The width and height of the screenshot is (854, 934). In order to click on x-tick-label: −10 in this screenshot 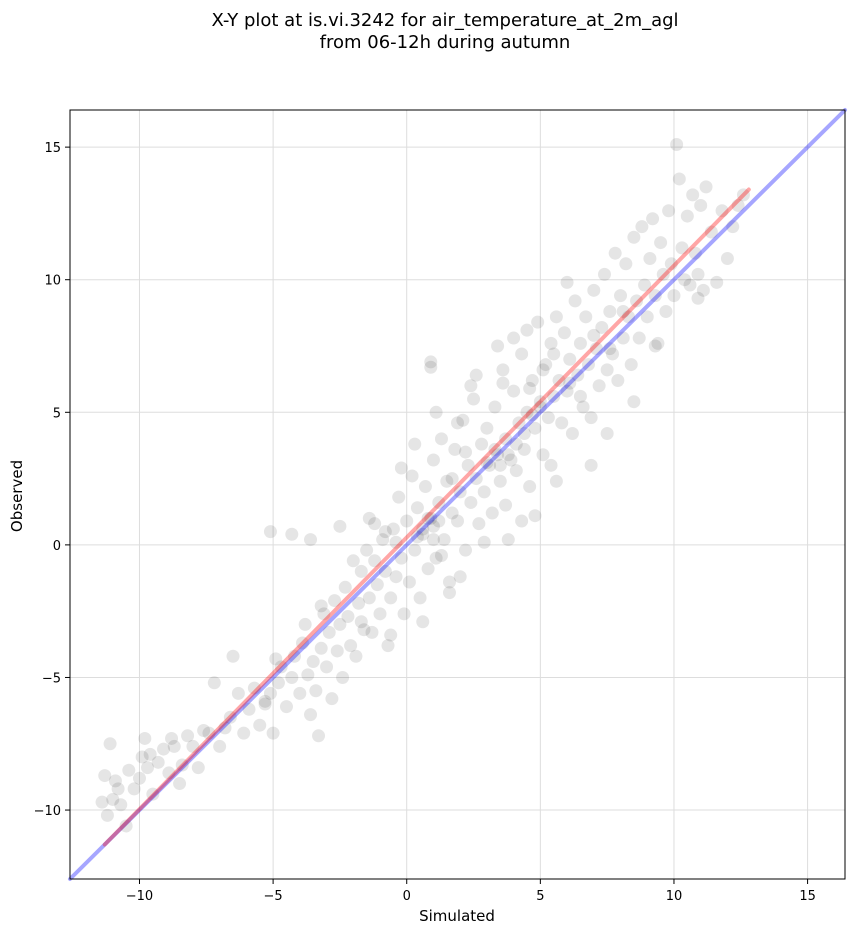, I will do `click(139, 896)`.